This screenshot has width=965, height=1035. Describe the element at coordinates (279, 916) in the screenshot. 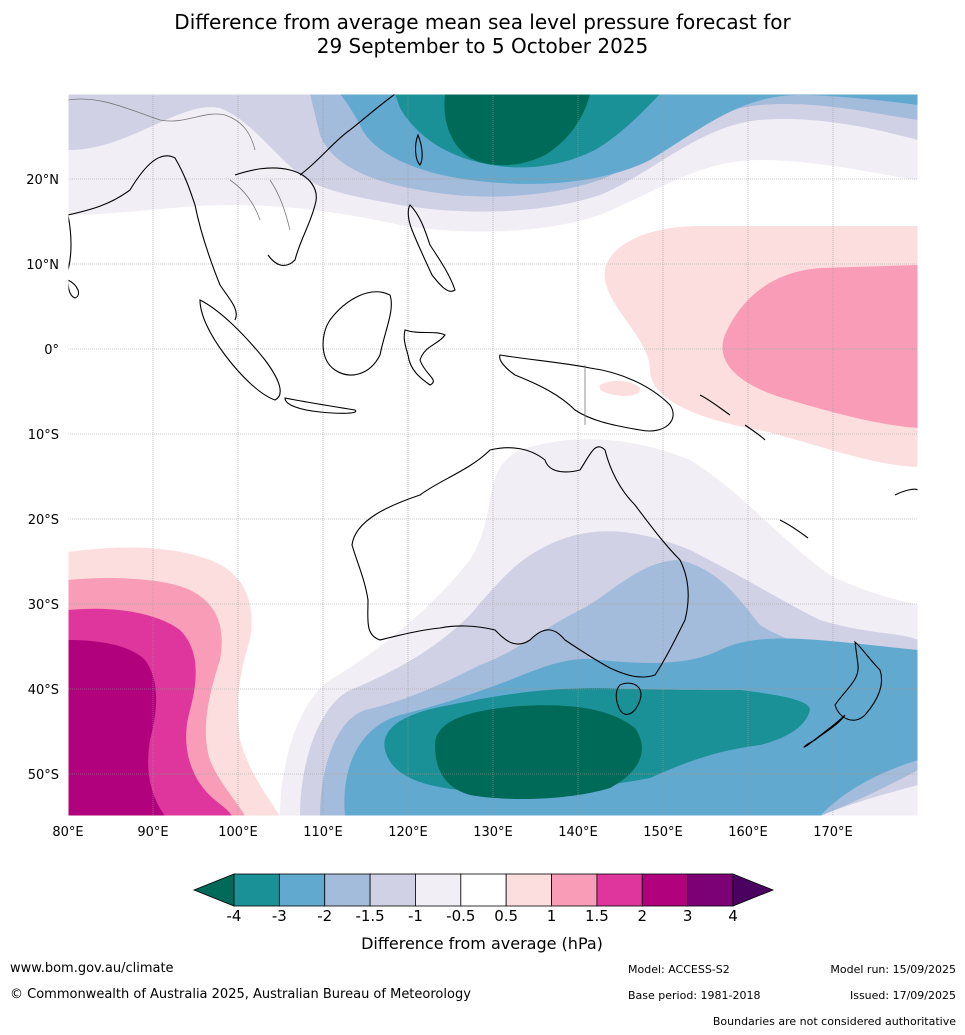

I see `colorbar-tick-label: -3` at that location.